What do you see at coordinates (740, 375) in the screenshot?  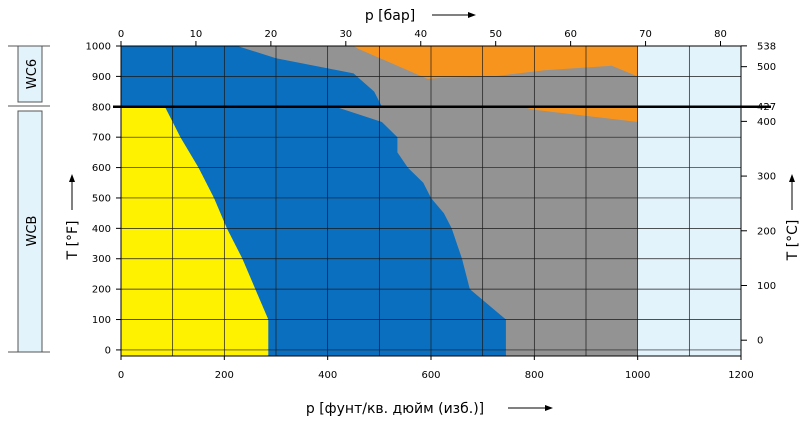 I see `x-bottom-tick: 1200` at bounding box center [740, 375].